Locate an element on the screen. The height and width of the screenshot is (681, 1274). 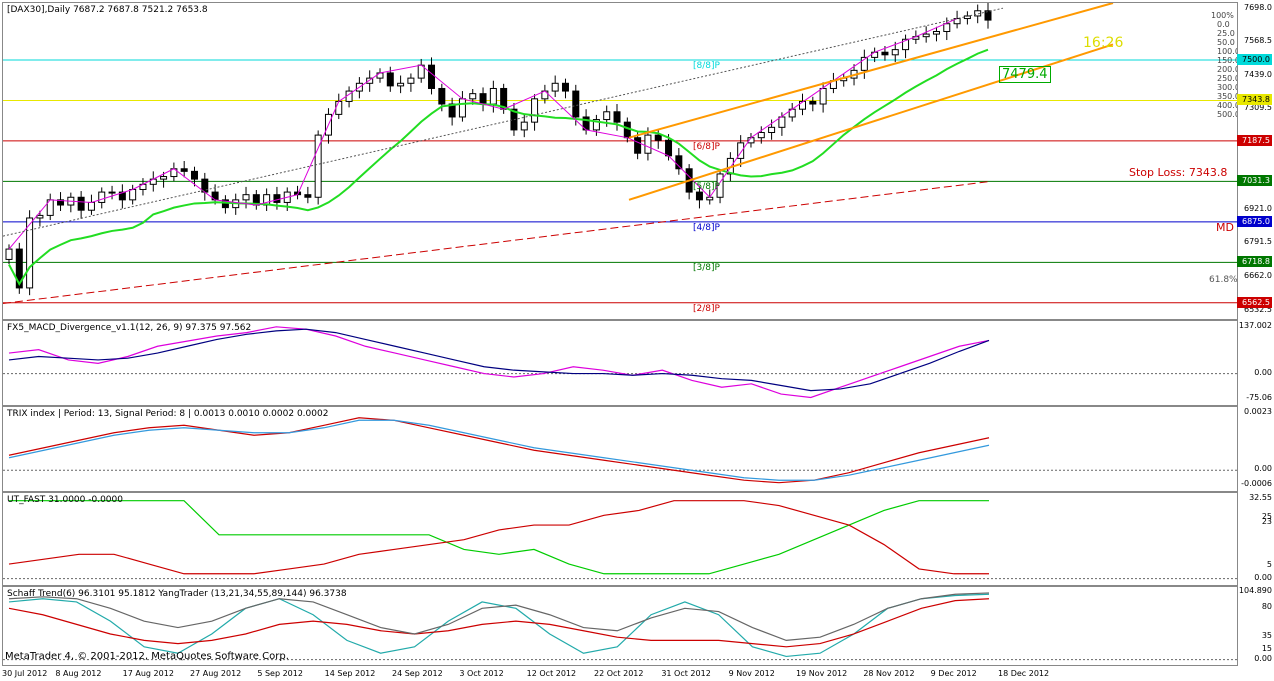
orange-channel-lower is located at coordinates (871, 122).